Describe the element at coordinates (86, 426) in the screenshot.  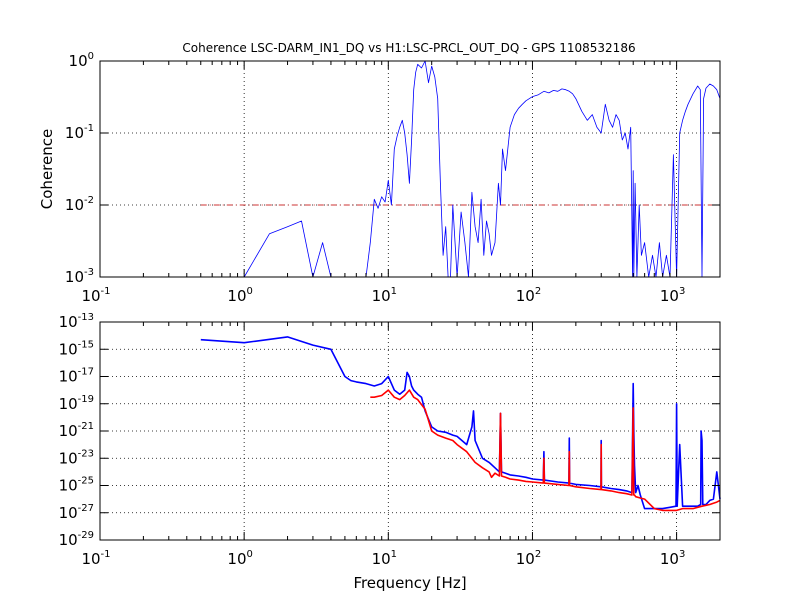
I see `spectra-y-tick-exponent: -21` at that location.